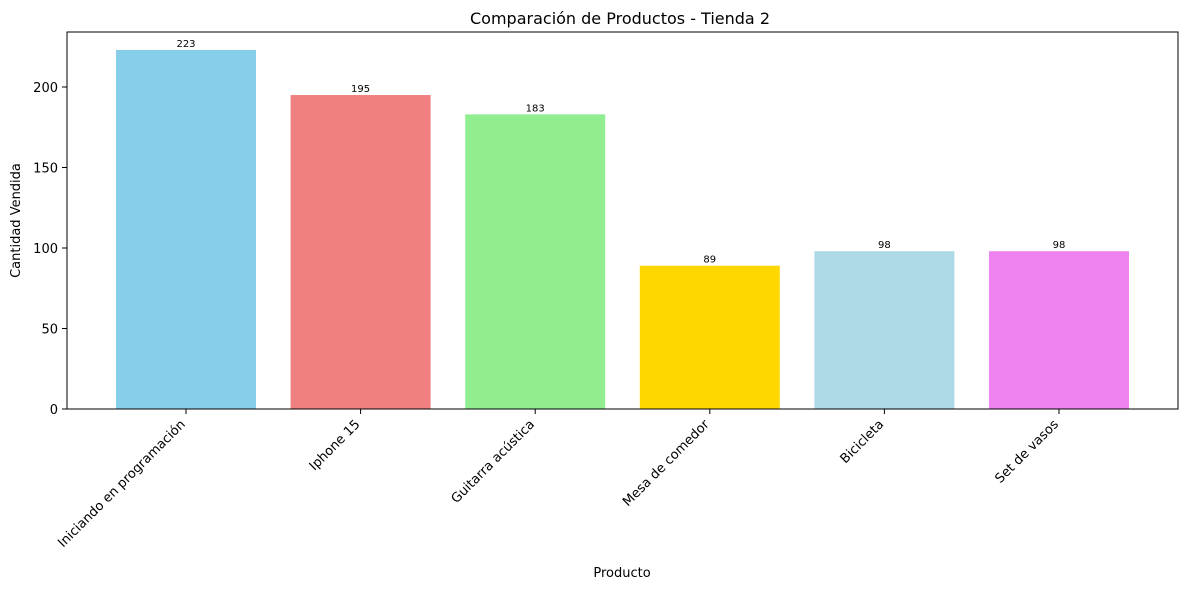 Image resolution: width=1189 pixels, height=594 pixels. I want to click on x-tick-label: Iniciando en programación, so click(121, 483).